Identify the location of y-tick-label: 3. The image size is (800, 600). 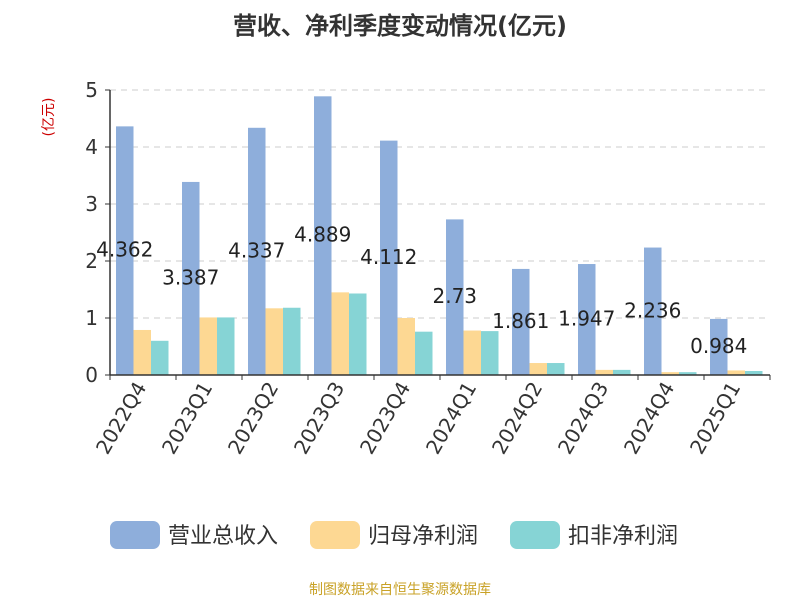
(91, 204).